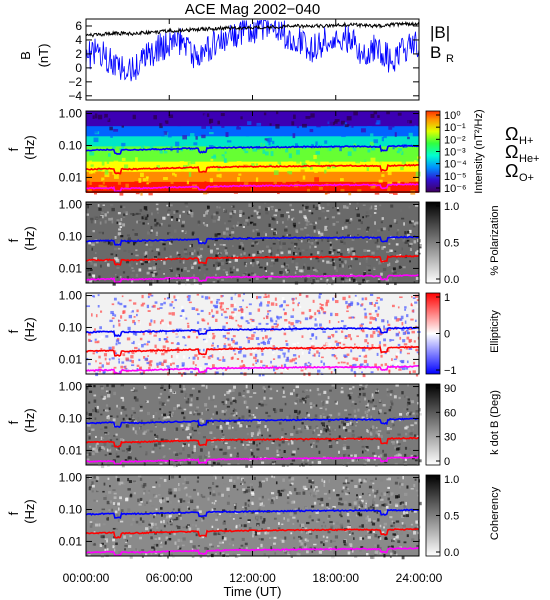 The height and width of the screenshot is (600, 550). I want to click on x-tick-label: 24:00:00, so click(419, 578).